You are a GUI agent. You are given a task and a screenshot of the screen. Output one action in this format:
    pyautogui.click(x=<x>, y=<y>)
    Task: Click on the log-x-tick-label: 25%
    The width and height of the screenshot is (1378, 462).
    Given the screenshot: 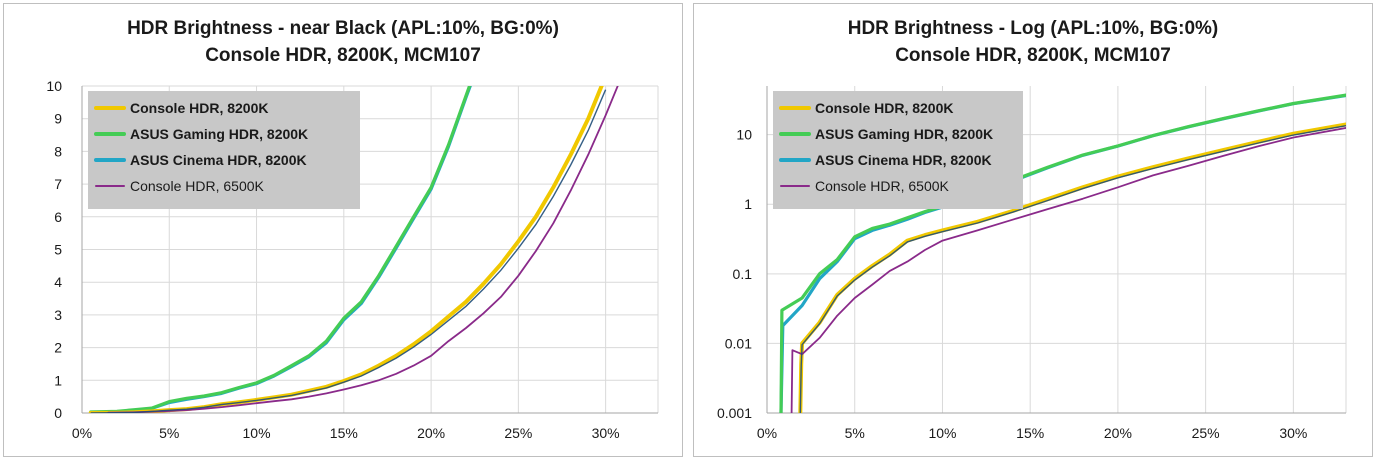 What is the action you would take?
    pyautogui.click(x=1206, y=433)
    